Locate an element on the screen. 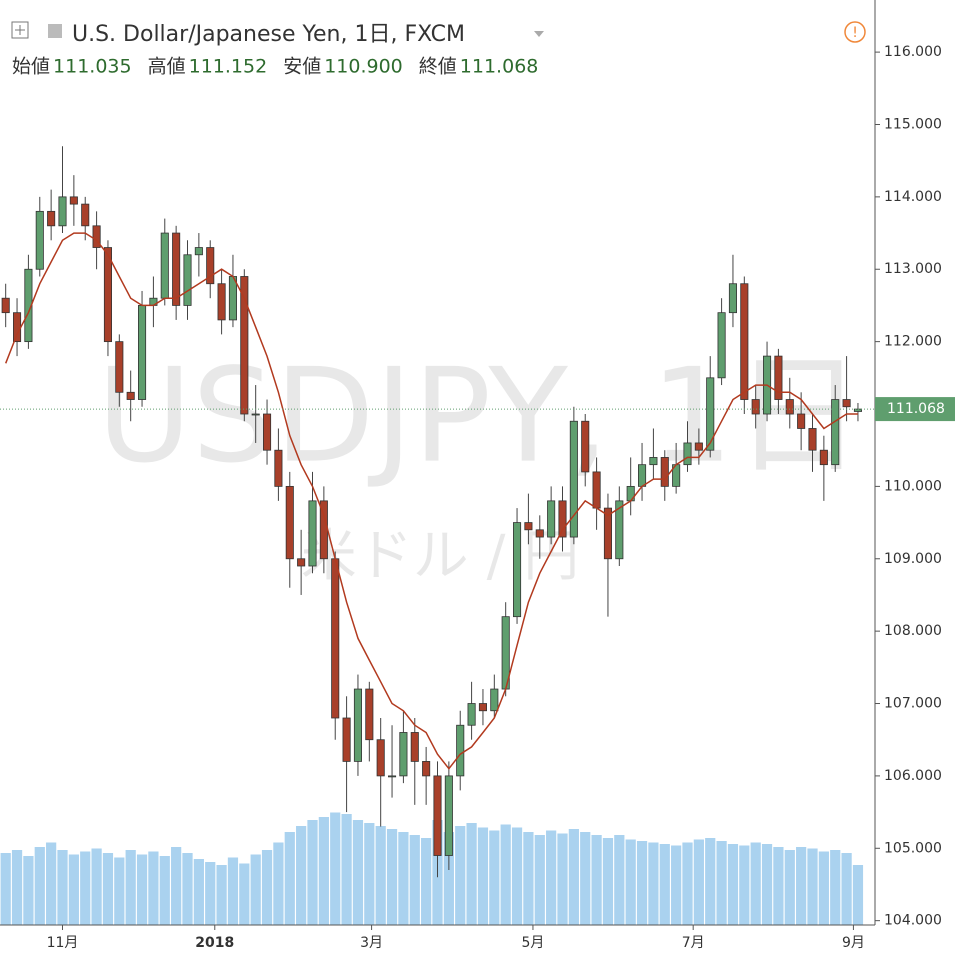 The height and width of the screenshot is (966, 966). x-tick-label: 5月 is located at coordinates (532, 943).